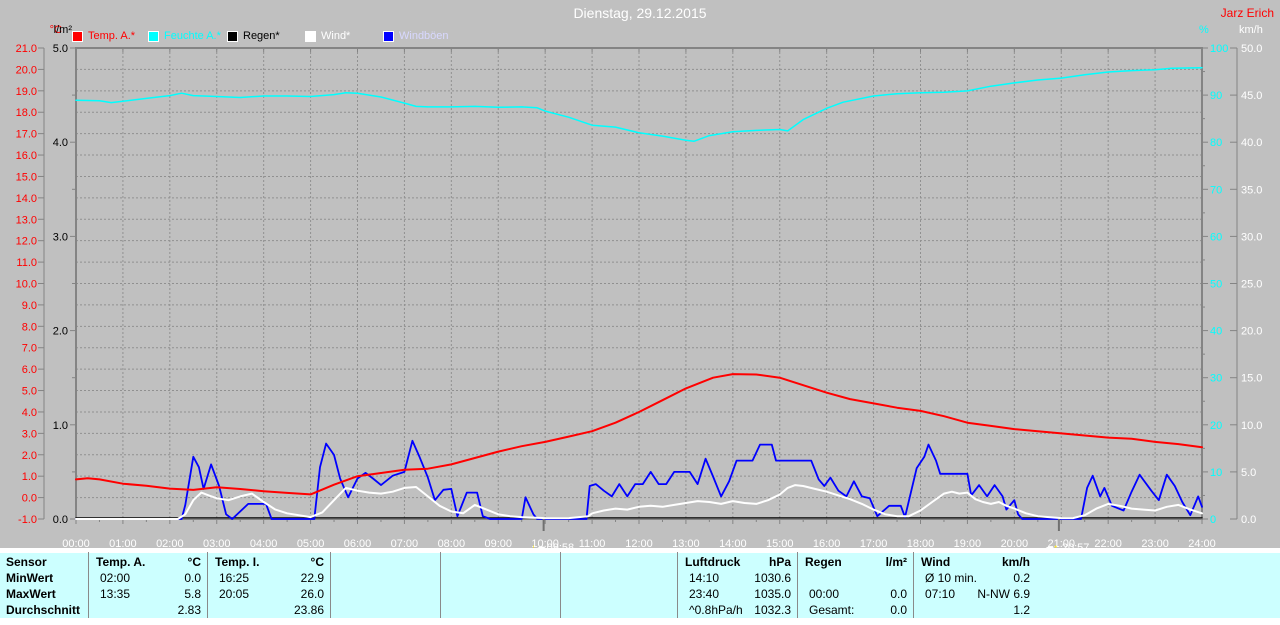 Image resolution: width=1280 pixels, height=625 pixels. Describe the element at coordinates (968, 544) in the screenshot. I see `x-tick-label: 19:00` at that location.